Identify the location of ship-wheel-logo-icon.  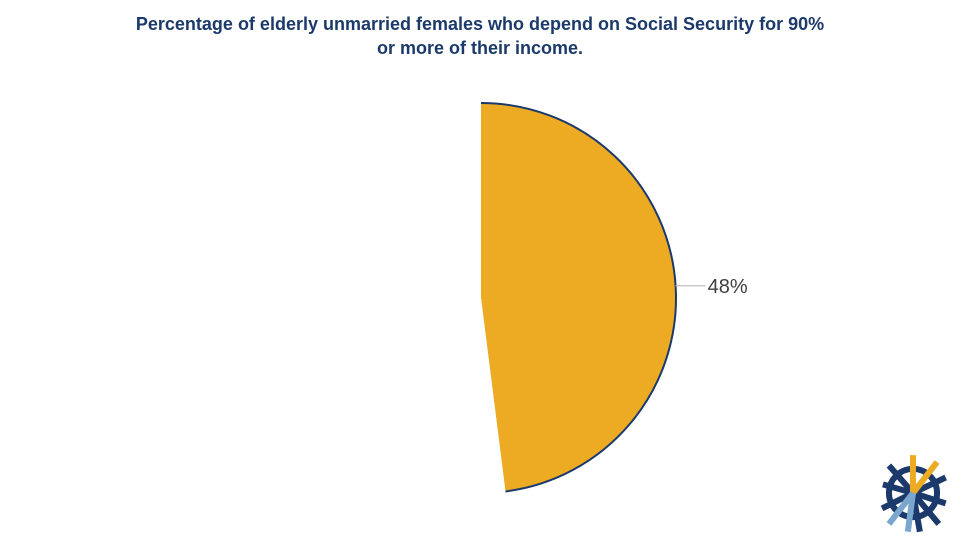
(913, 494).